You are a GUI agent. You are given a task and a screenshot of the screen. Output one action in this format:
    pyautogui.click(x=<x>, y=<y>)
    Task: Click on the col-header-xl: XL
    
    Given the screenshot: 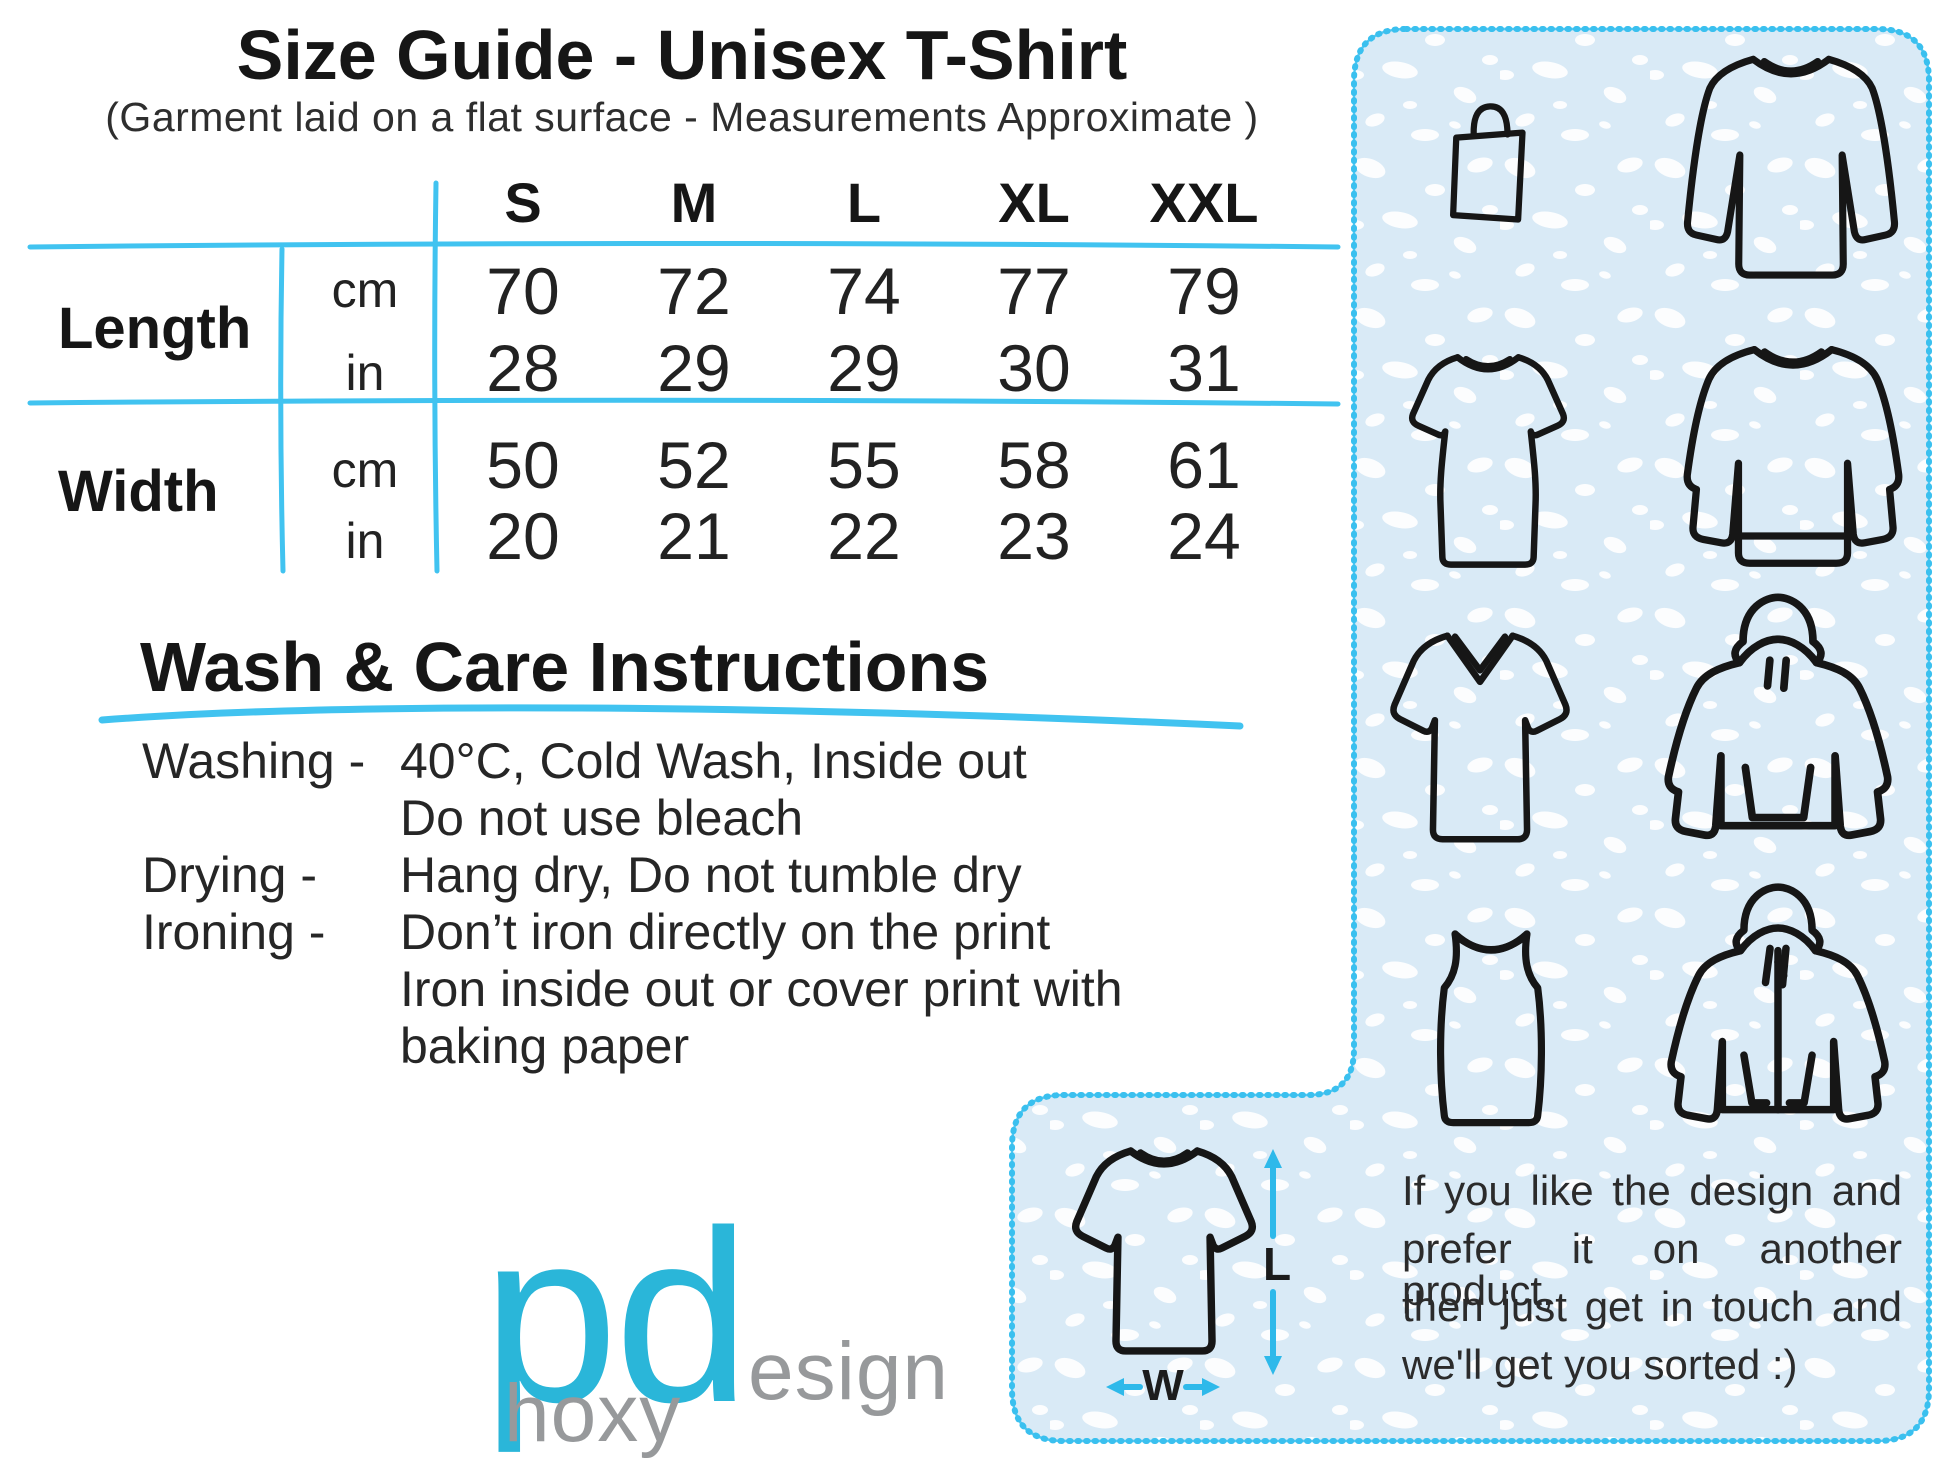 What is the action you would take?
    pyautogui.click(x=1034, y=202)
    